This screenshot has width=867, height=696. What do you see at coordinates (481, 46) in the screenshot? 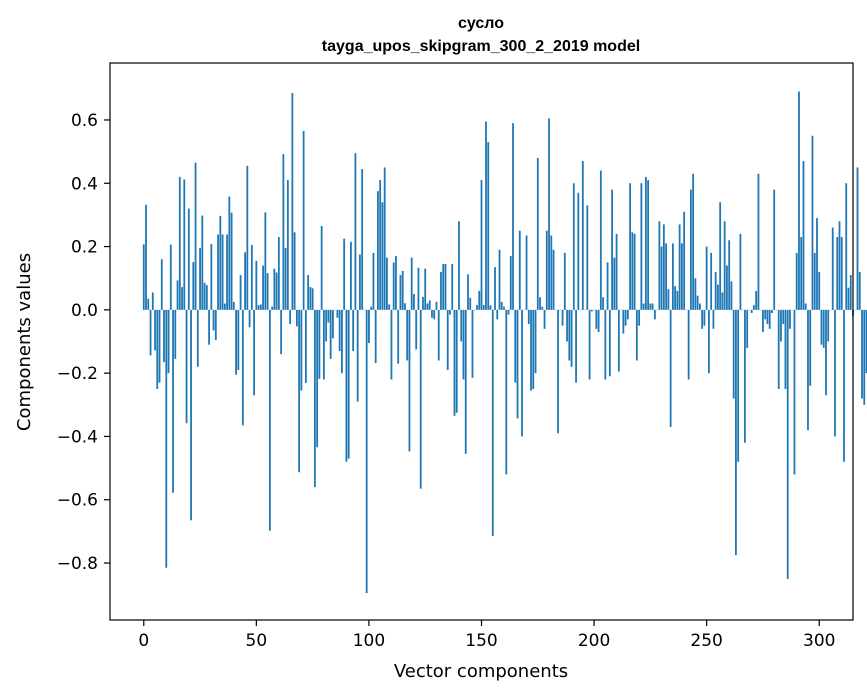
I see `chart-subtitle: tayga_upos_skipgram_300_2_2019 model` at bounding box center [481, 46].